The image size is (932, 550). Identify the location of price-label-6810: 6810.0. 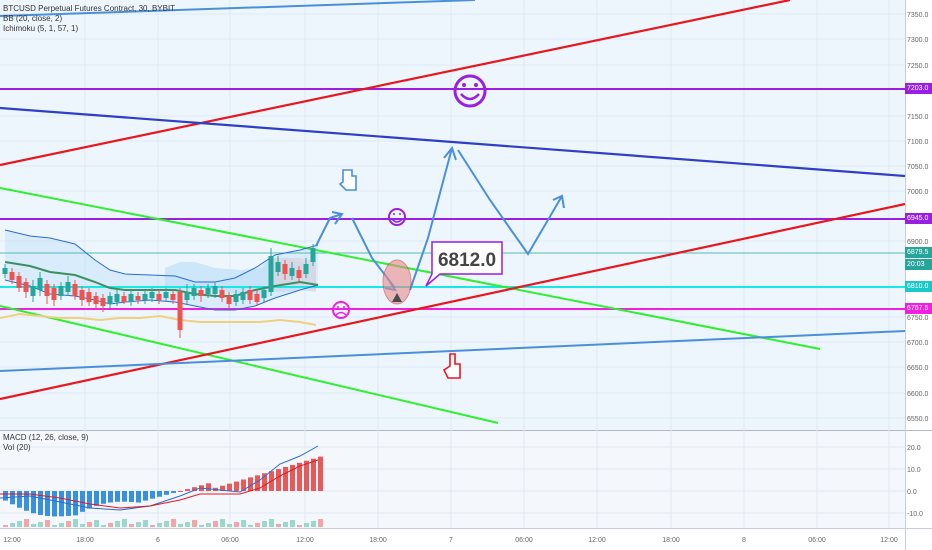
(918, 286).